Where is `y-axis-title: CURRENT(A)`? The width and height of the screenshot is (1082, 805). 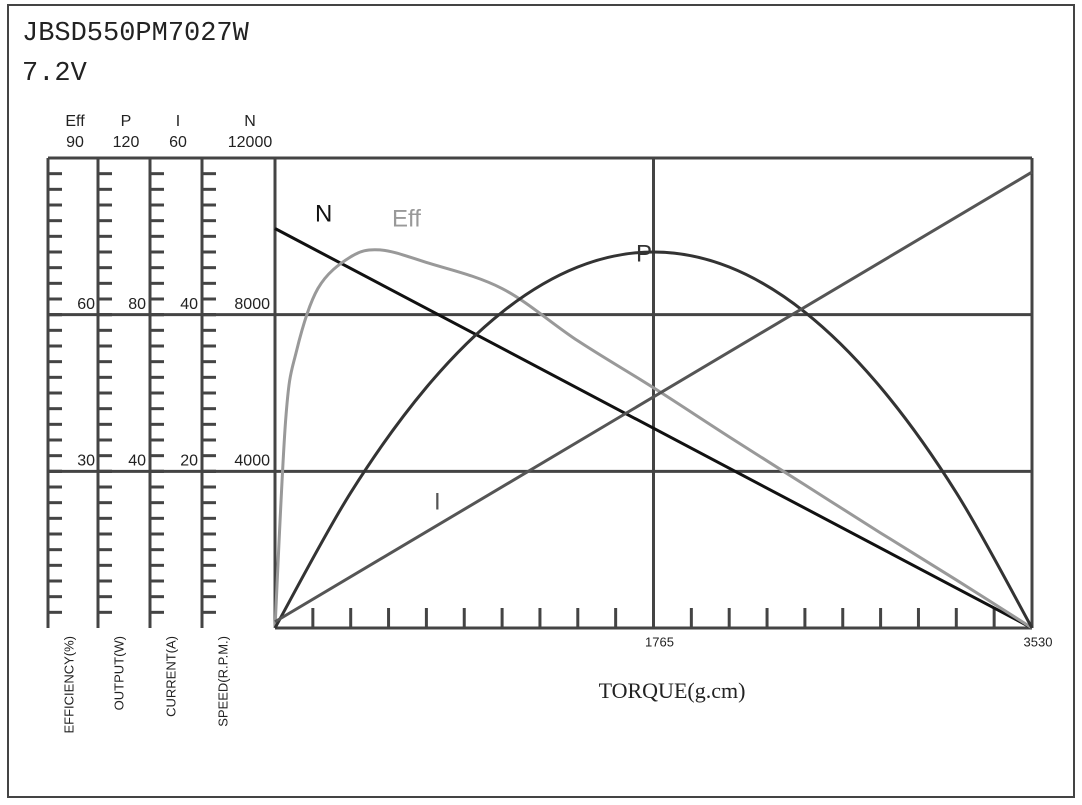 y-axis-title: CURRENT(A) is located at coordinates (170, 676).